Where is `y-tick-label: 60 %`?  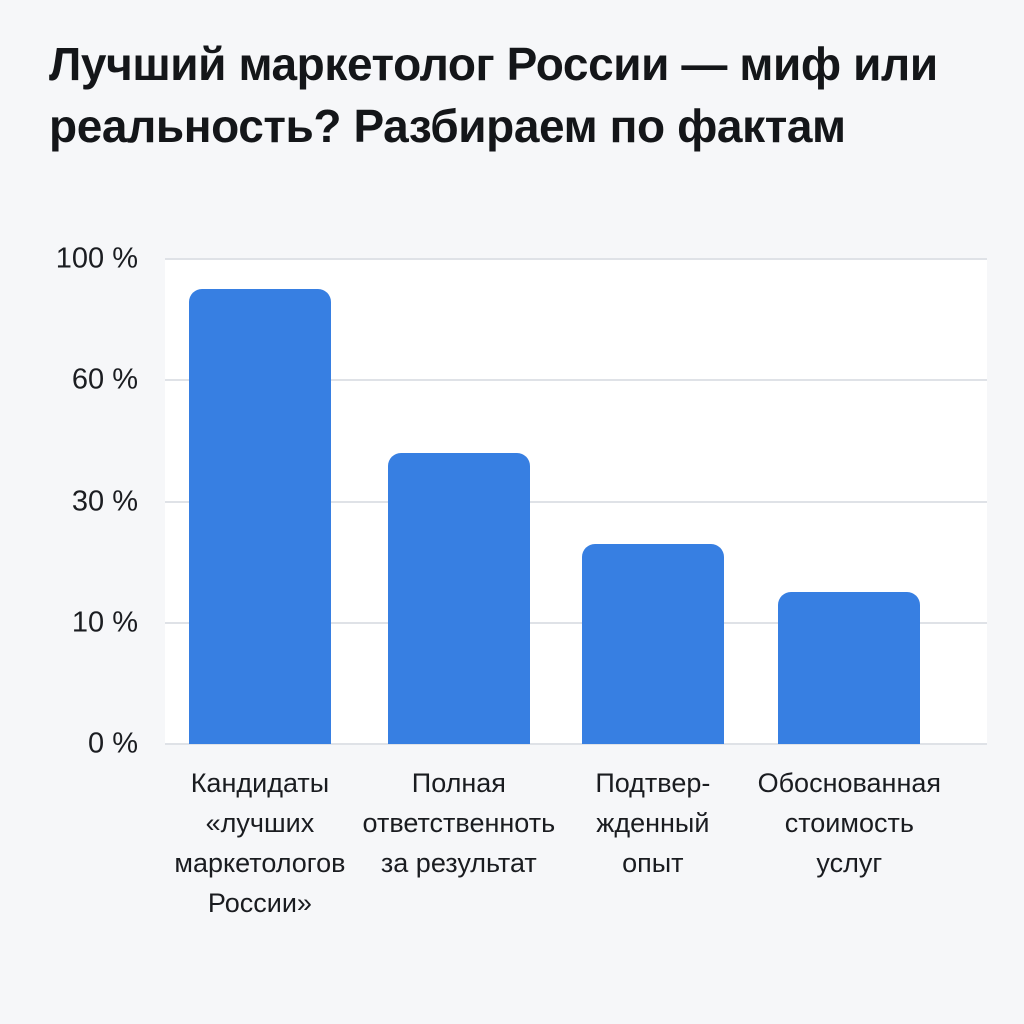
y-tick-label: 60 % is located at coordinates (104, 379).